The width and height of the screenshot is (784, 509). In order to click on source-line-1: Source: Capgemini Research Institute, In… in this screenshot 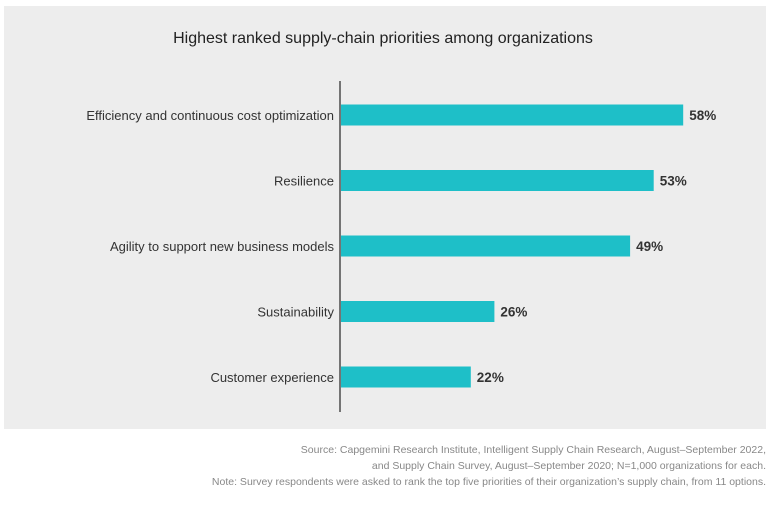, I will do `click(533, 450)`.